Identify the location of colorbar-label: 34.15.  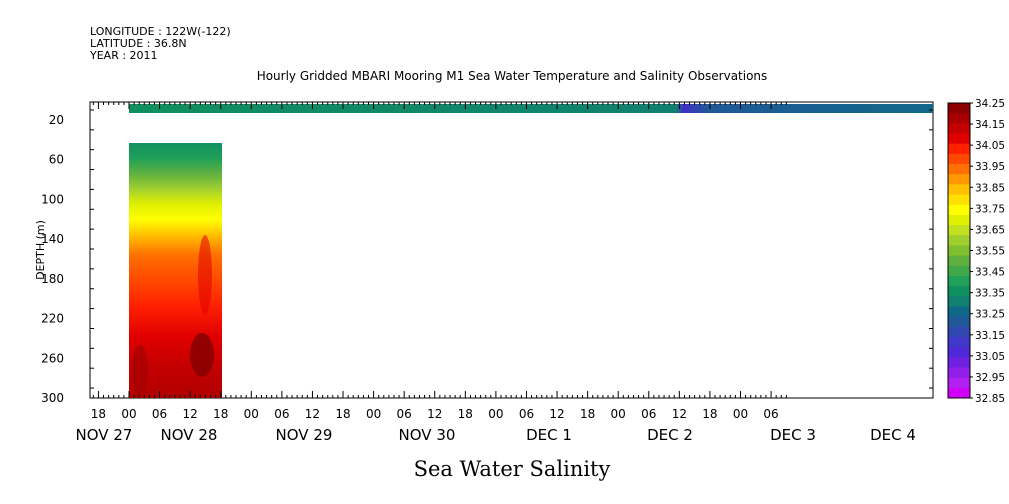
(990, 125).